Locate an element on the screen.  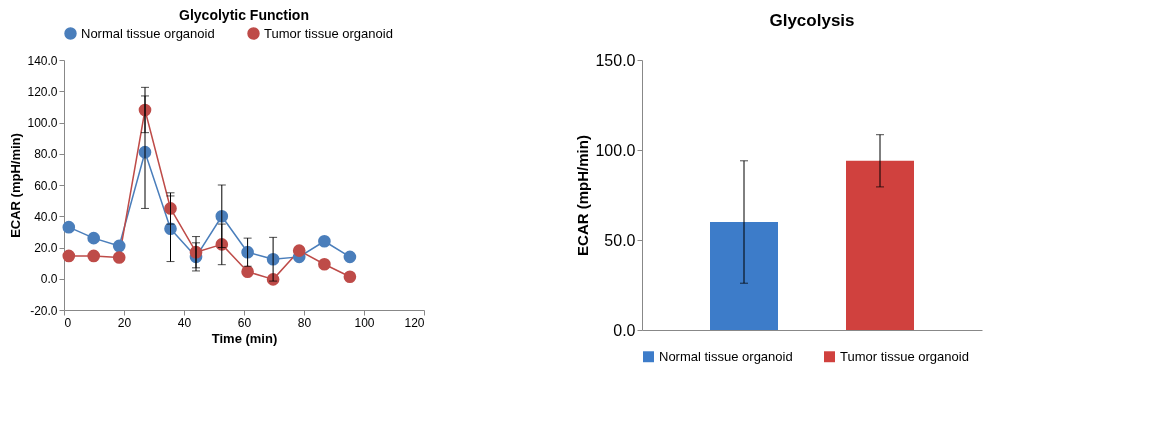
x-tick-label: 0 is located at coordinates (68, 322).